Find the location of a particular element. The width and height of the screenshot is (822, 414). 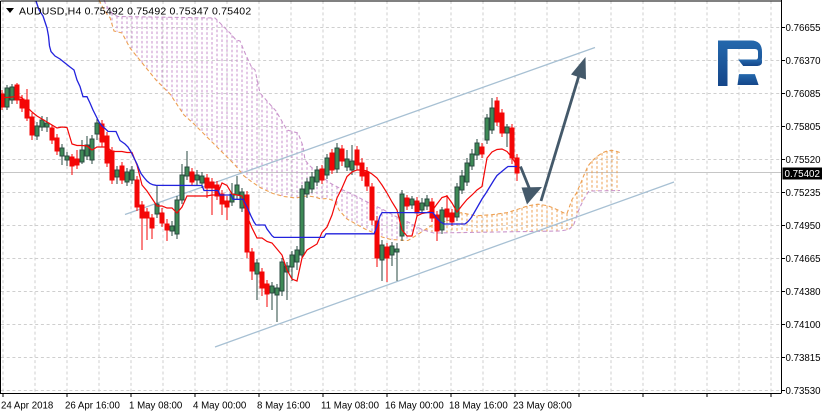

svg-text: 0.74100 is located at coordinates (804, 325).